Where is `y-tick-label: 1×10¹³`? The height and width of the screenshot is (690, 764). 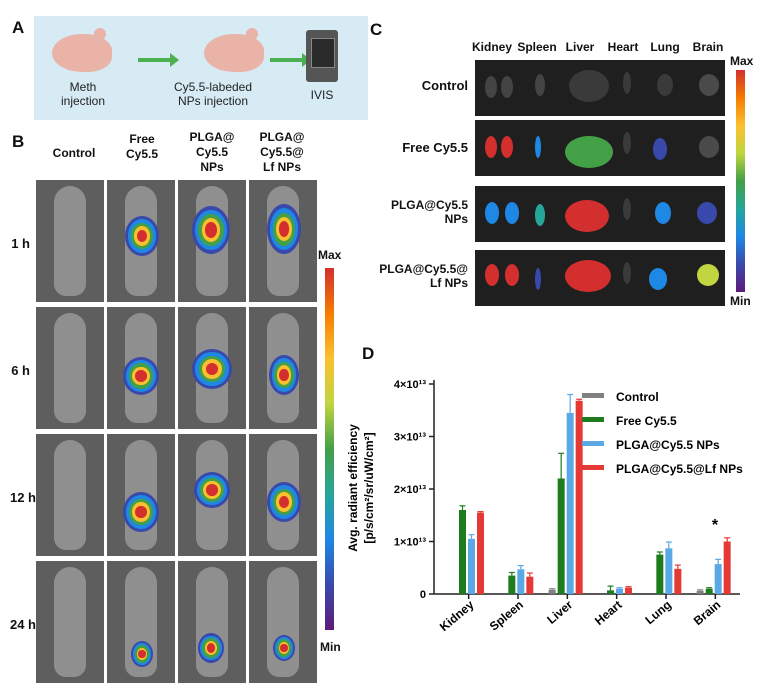 y-tick-label: 1×10¹³ is located at coordinates (410, 543).